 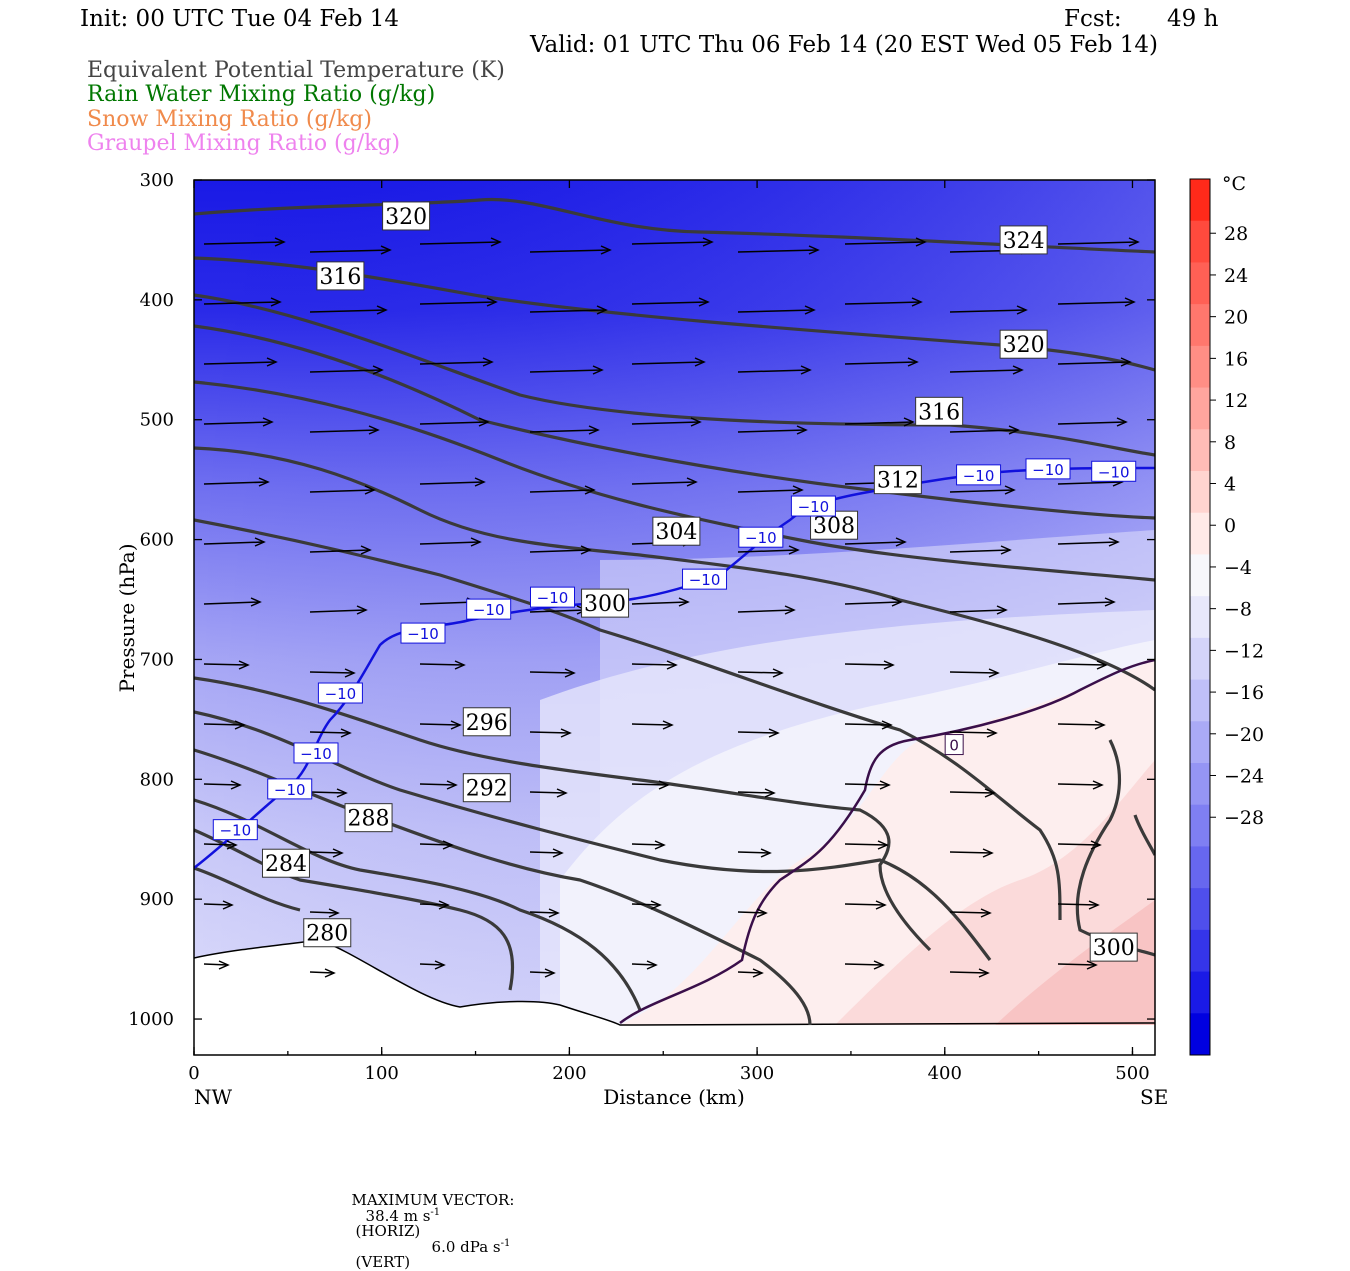 I want to click on init-time: Init: 00 UTC Tue 04 Feb 14, so click(x=240, y=19).